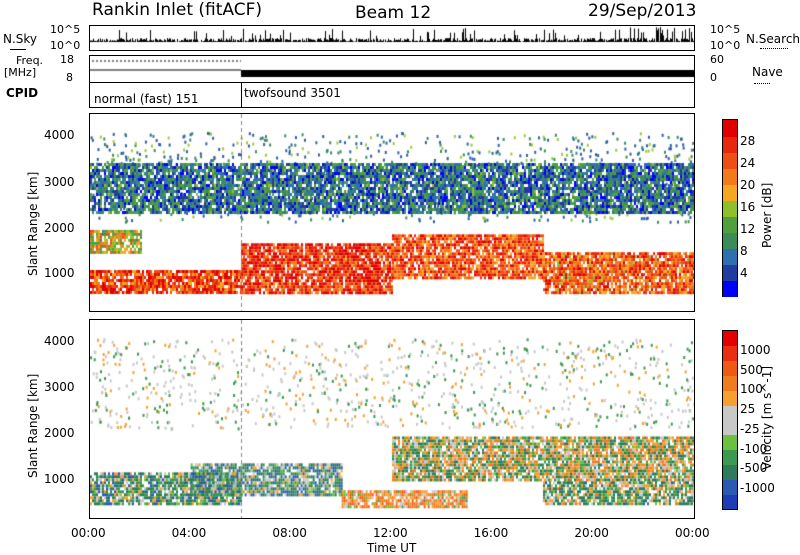 The width and height of the screenshot is (800, 555). Describe the element at coordinates (748, 409) in the screenshot. I see `colorbar-tick-label: 25` at that location.